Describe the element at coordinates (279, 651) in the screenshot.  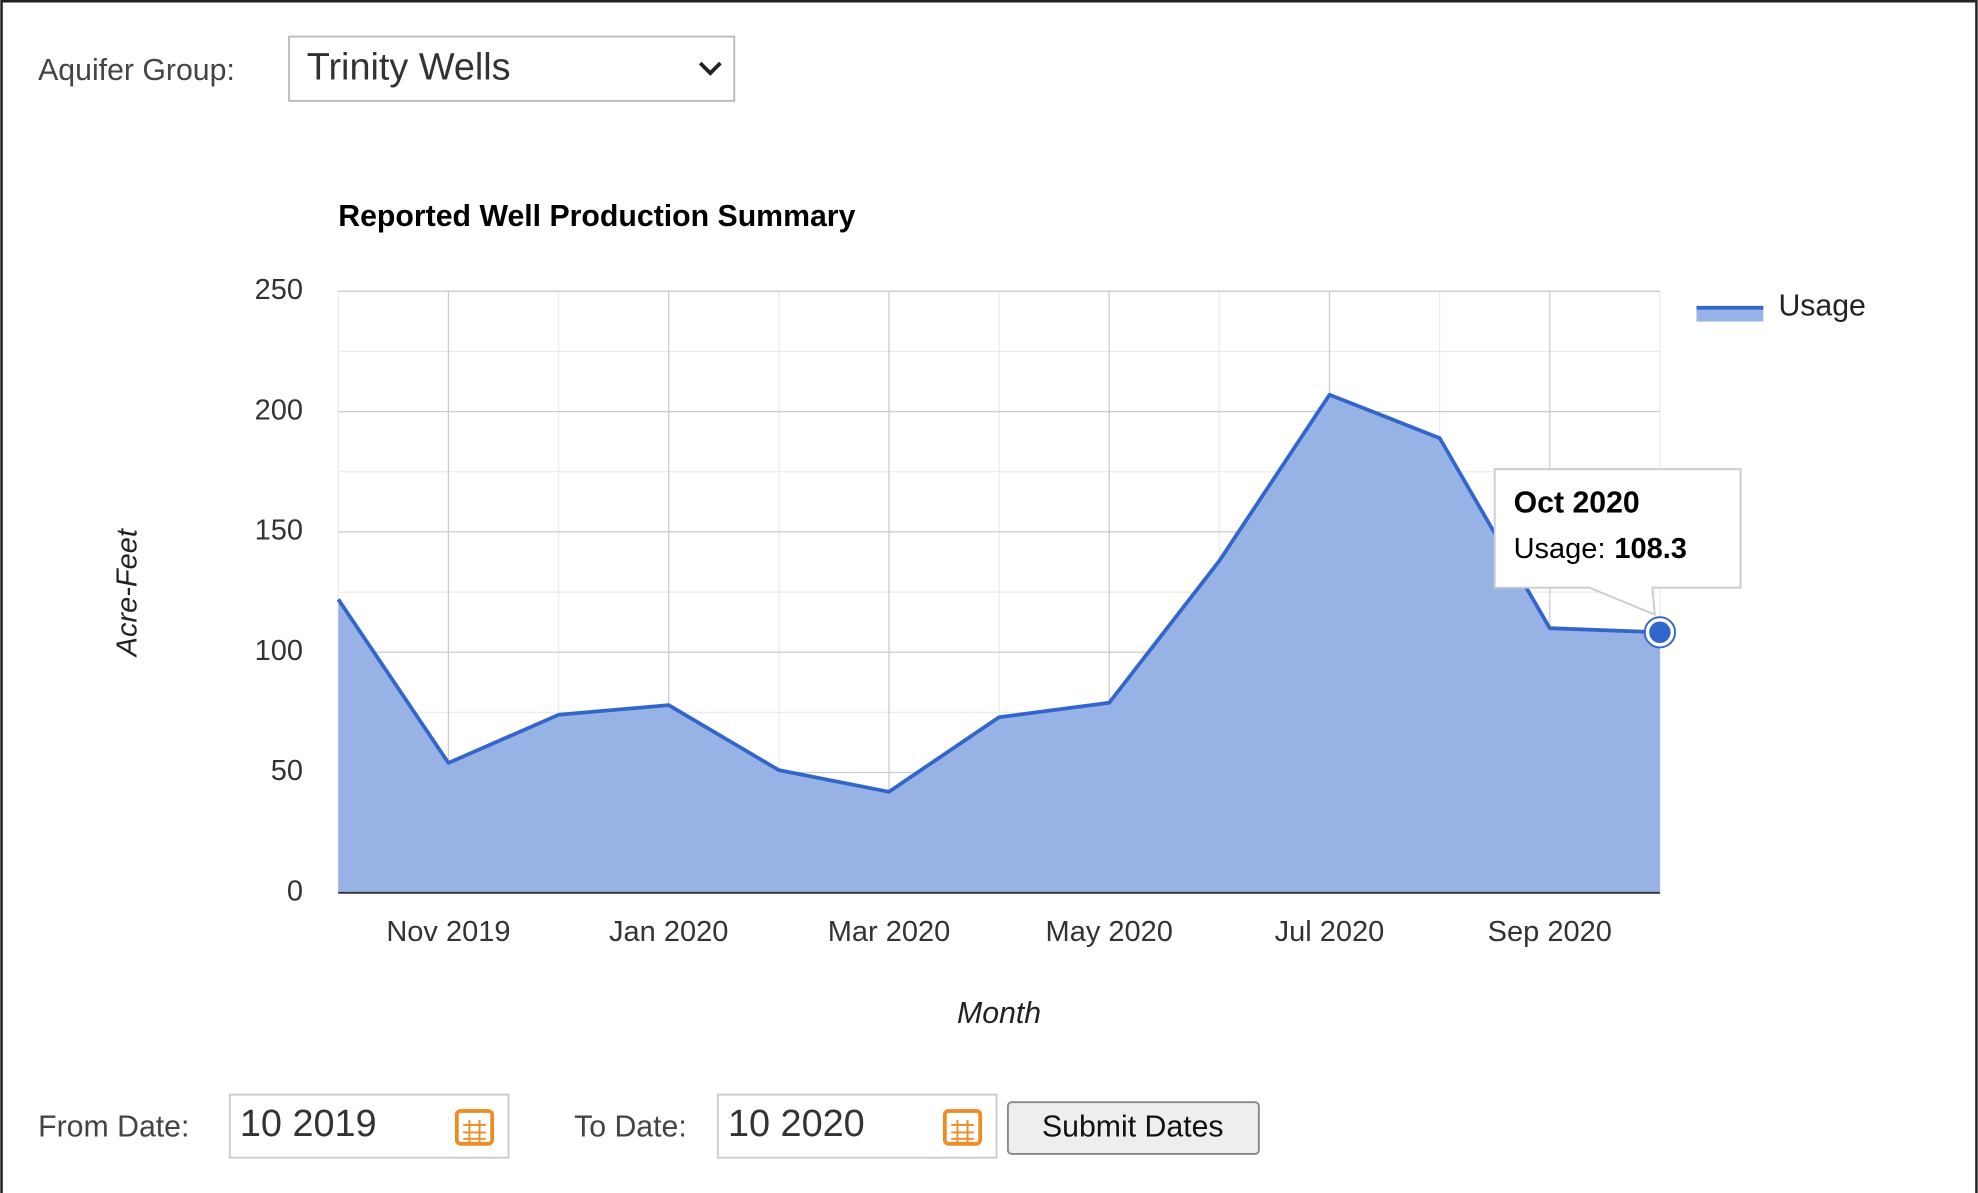
I see `y-tick-label: 100` at that location.